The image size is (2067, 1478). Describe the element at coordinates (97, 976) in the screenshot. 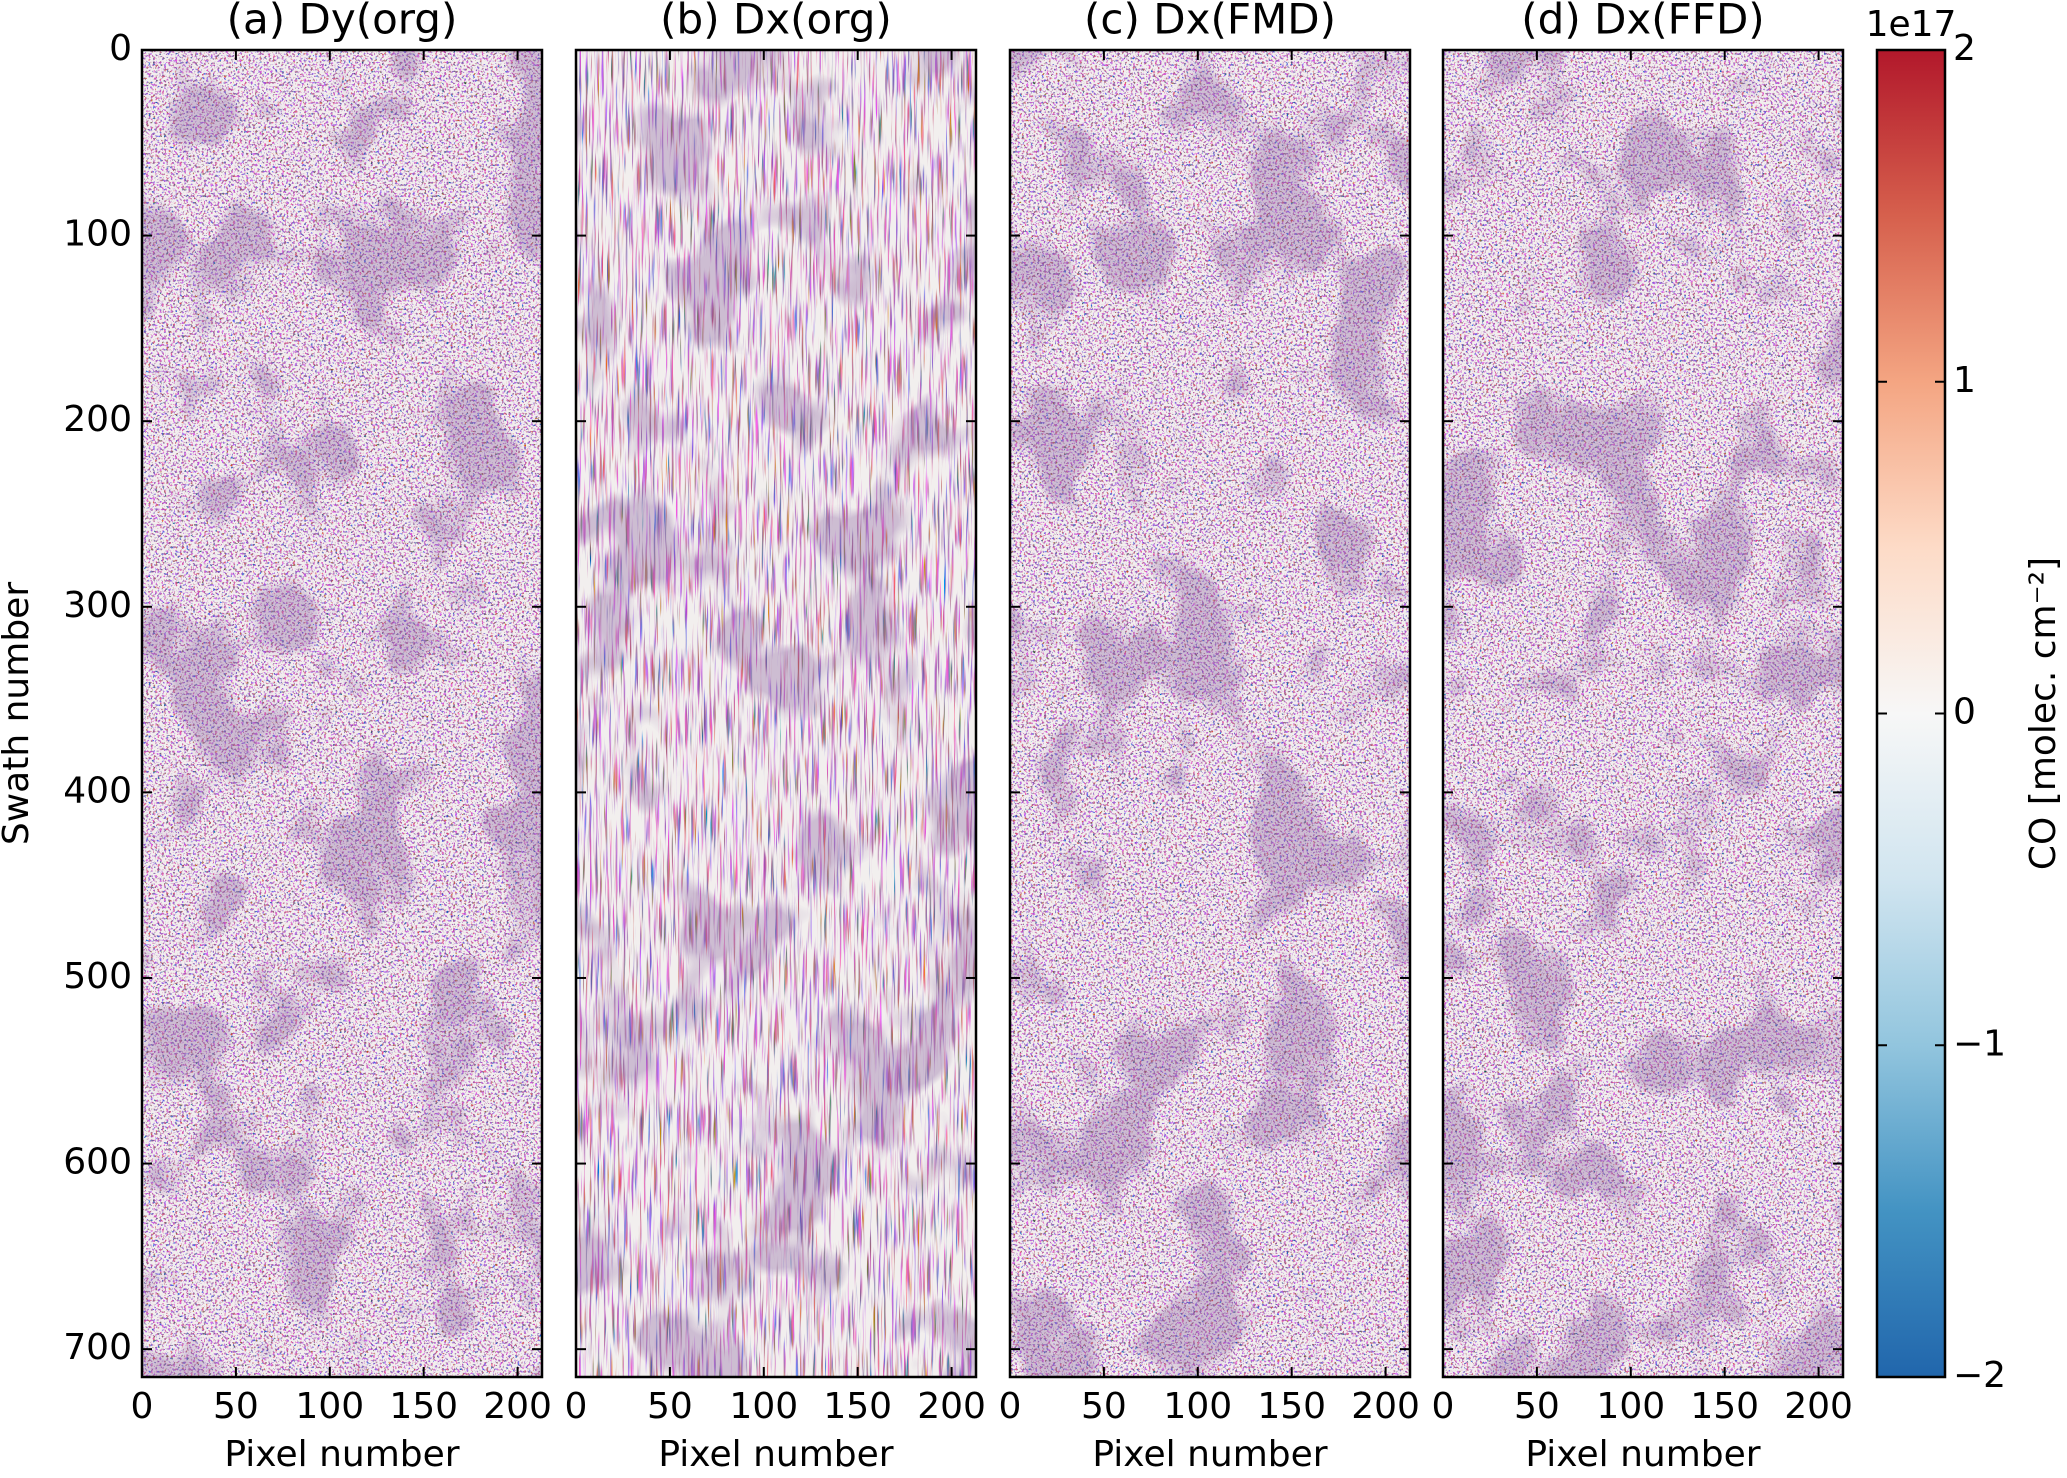

I see `y-tick-label: 500` at that location.